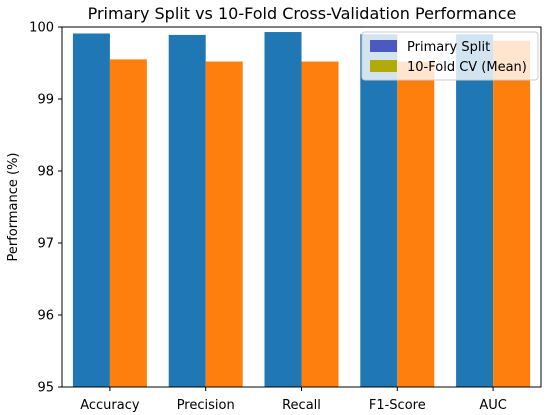 This screenshot has height=415, width=550. I want to click on x-tick-label: Recall, so click(301, 405).